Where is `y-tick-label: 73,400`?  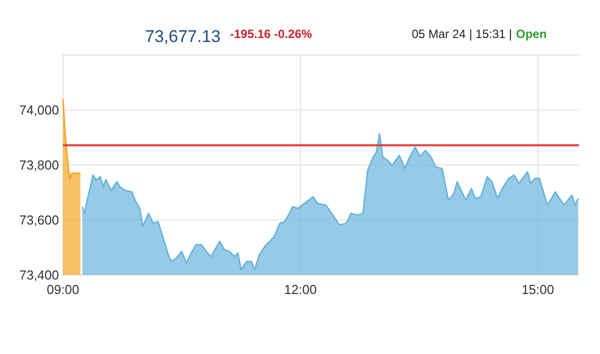
y-tick-label: 73,400 is located at coordinates (39, 275).